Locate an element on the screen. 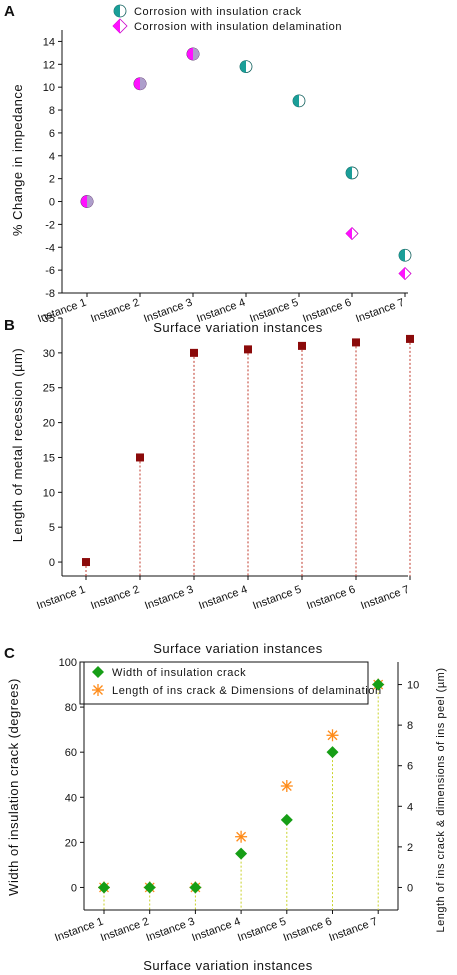  panel-b-ytick-label: 15 is located at coordinates (49, 458).